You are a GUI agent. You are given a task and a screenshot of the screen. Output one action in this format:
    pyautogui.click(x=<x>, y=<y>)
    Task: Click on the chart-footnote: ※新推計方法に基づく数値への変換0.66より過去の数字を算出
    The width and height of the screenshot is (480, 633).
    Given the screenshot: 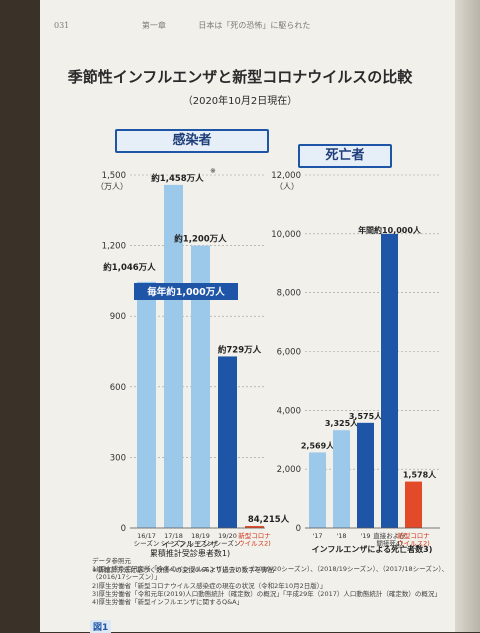 What is the action you would take?
    pyautogui.click(x=183, y=569)
    